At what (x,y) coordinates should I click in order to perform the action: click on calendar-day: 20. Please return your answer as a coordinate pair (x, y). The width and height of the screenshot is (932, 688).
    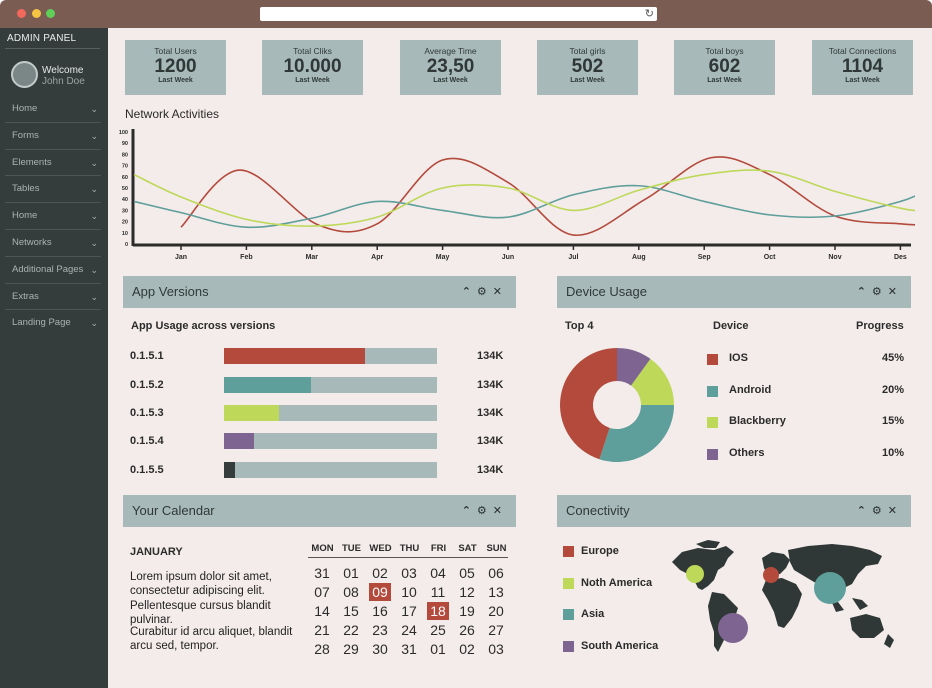
    Looking at the image, I should click on (496, 611).